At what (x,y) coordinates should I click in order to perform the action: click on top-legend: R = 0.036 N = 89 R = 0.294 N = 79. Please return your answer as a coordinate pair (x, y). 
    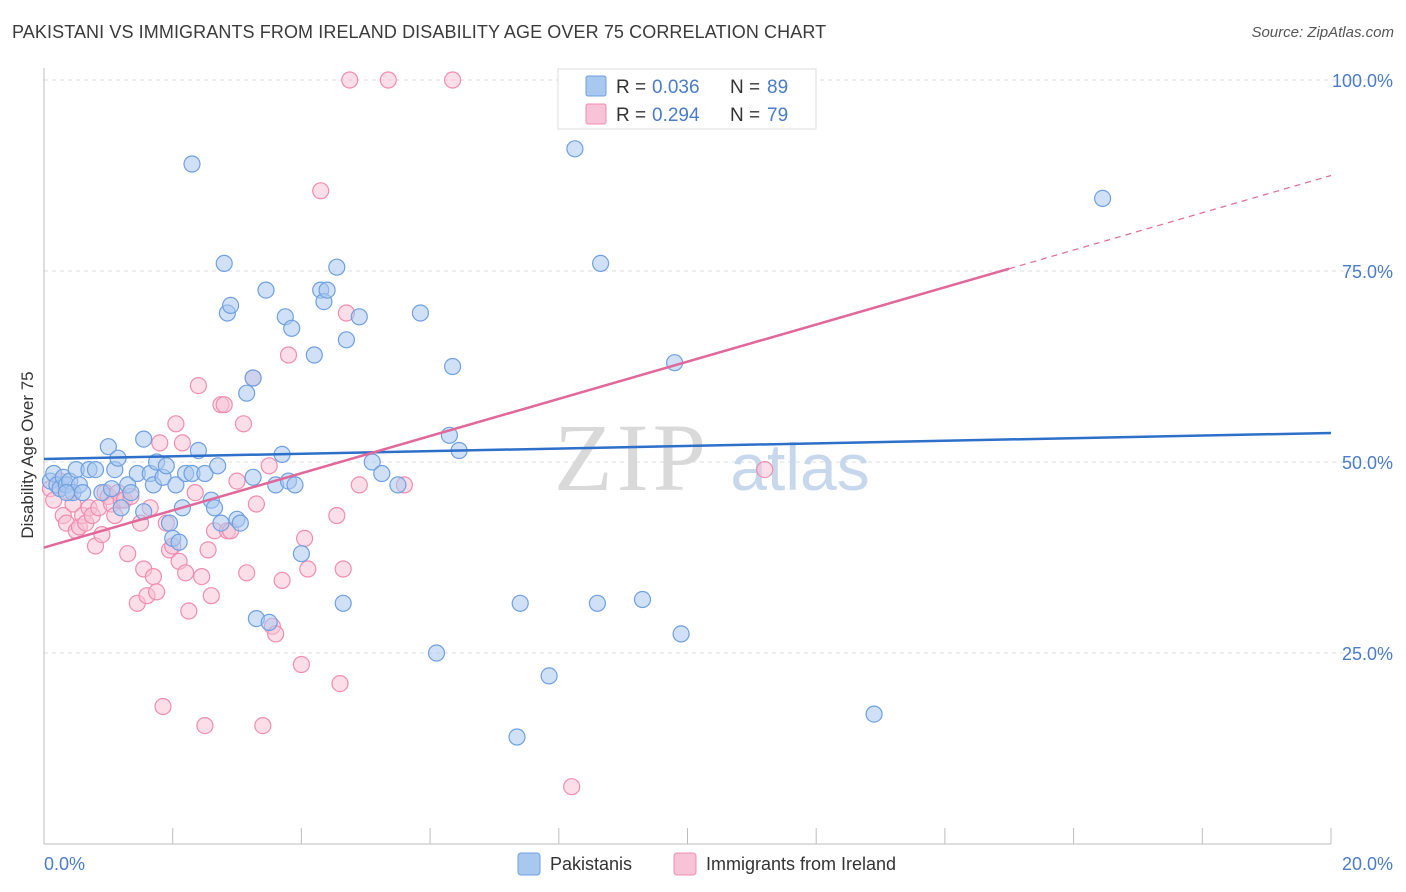
    Looking at the image, I should click on (687, 99).